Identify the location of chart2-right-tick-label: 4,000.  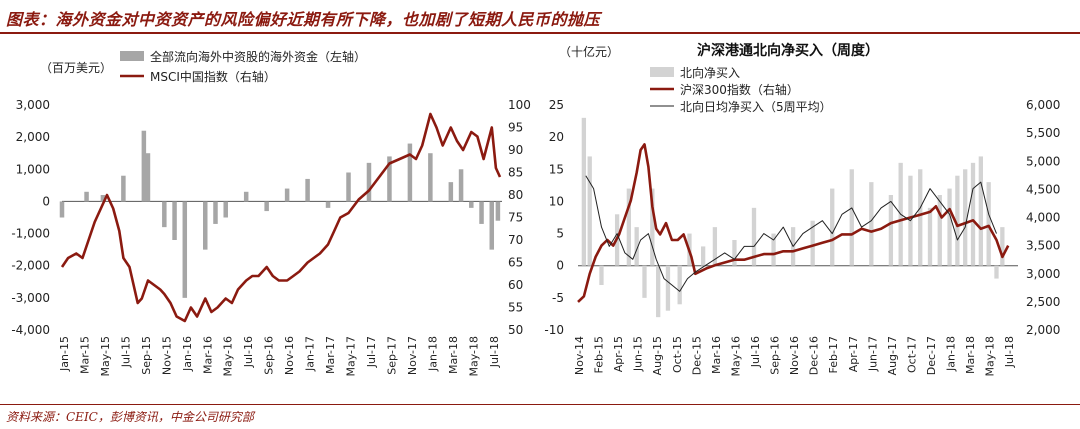
(1043, 218).